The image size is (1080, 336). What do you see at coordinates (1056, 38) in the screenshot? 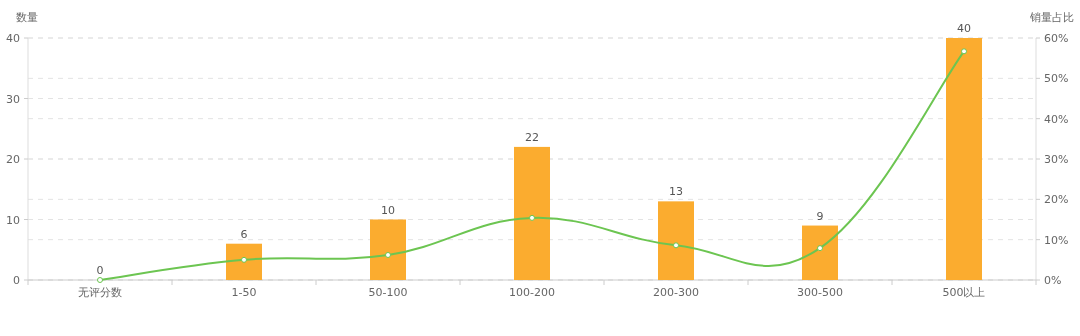
I see `y2-tick-label: 60%` at bounding box center [1056, 38].